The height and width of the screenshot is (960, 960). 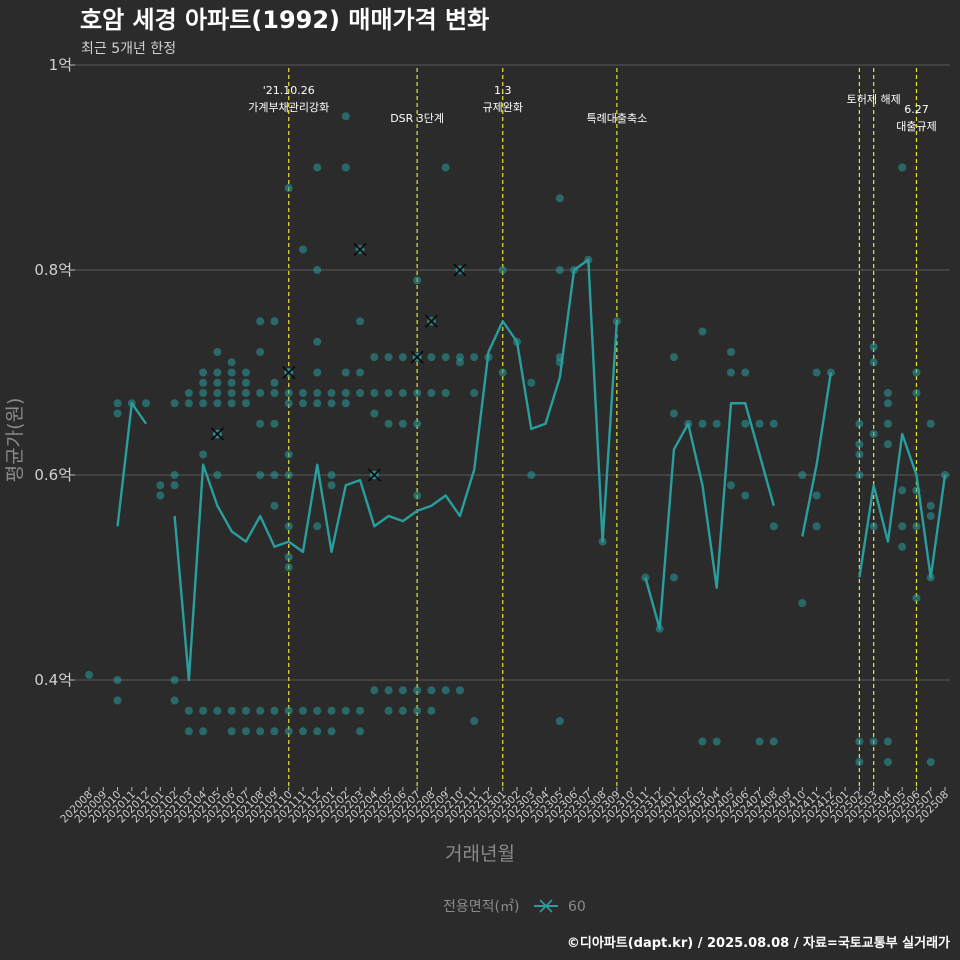 What do you see at coordinates (284, 20) in the screenshot?
I see `chart-title: 호암 세경 아파트(1992) 매매가격 변화` at bounding box center [284, 20].